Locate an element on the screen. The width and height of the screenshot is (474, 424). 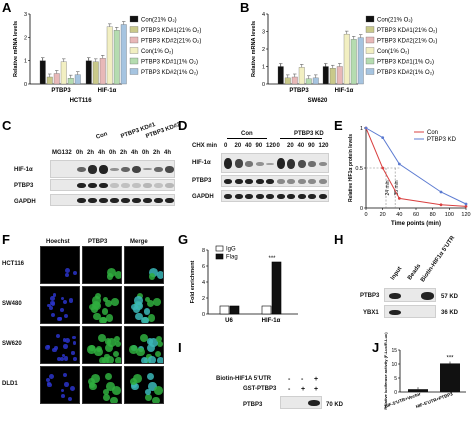
i-size-70: 70 KD is located at coordinates (335, 405).